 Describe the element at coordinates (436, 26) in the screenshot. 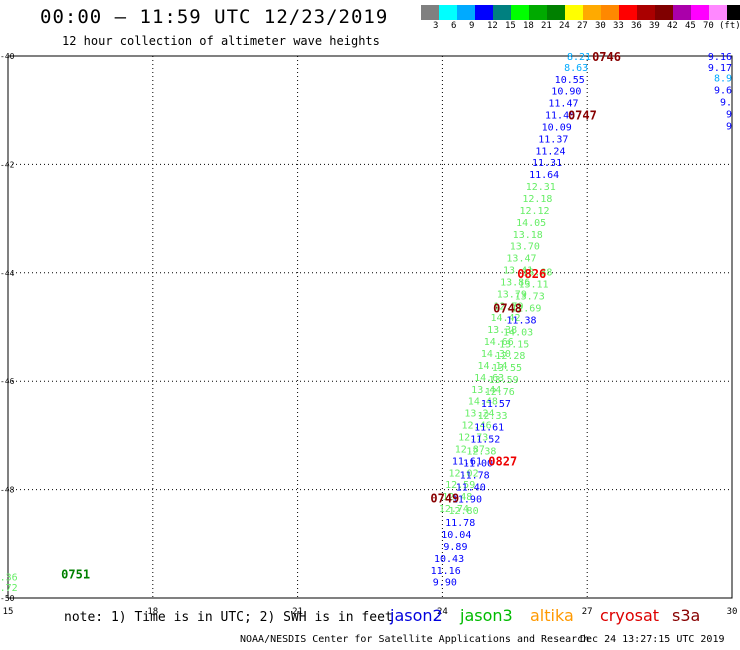

I see `legend-label: 3` at that location.